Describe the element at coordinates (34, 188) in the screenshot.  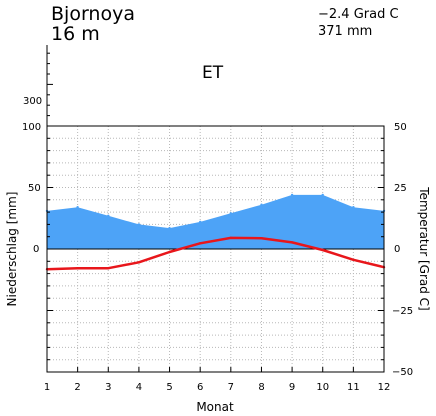
I see `left-tick-label-50: 50` at that location.